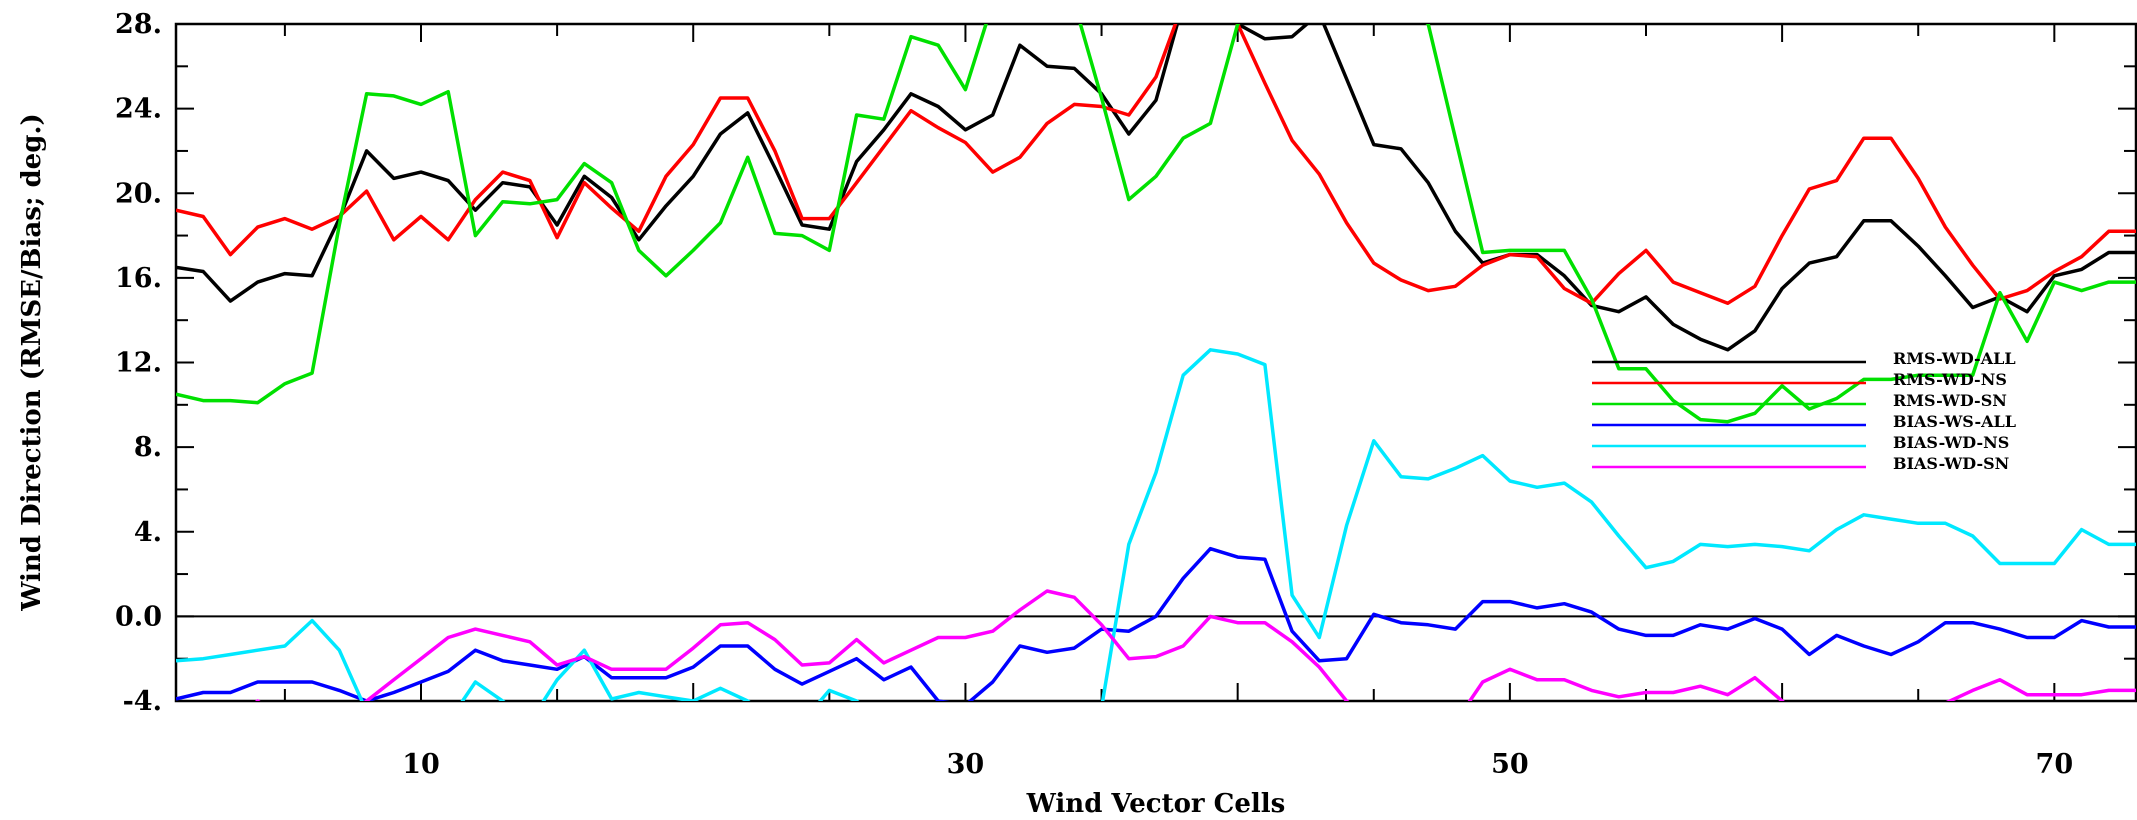 Image resolution: width=2137 pixels, height=820 pixels. What do you see at coordinates (142, 701) in the screenshot?
I see `y-tick-label: -4.` at bounding box center [142, 701].